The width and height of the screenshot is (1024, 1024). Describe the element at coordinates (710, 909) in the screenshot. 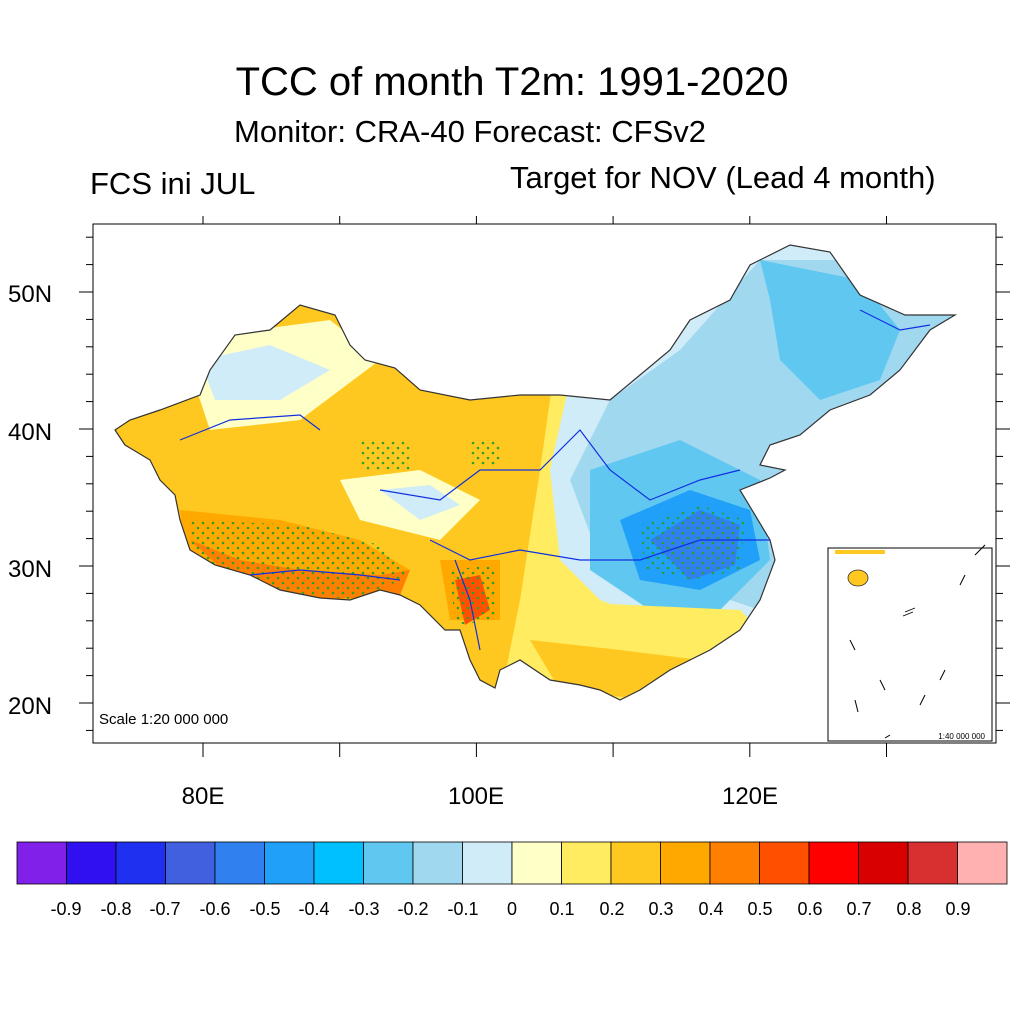

I see `cb-label: 0.4` at that location.